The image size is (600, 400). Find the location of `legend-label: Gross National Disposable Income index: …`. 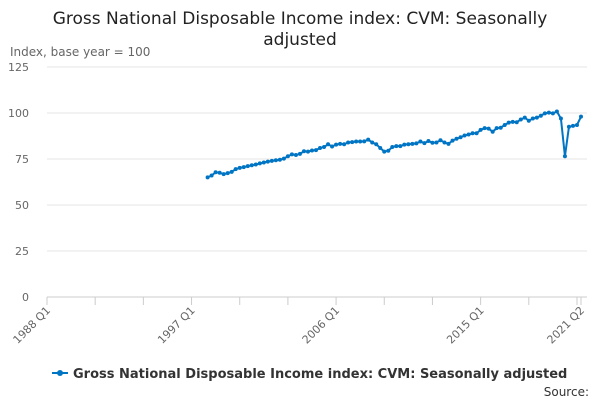

legend-label: Gross National Disposable Income index: … is located at coordinates (320, 374).